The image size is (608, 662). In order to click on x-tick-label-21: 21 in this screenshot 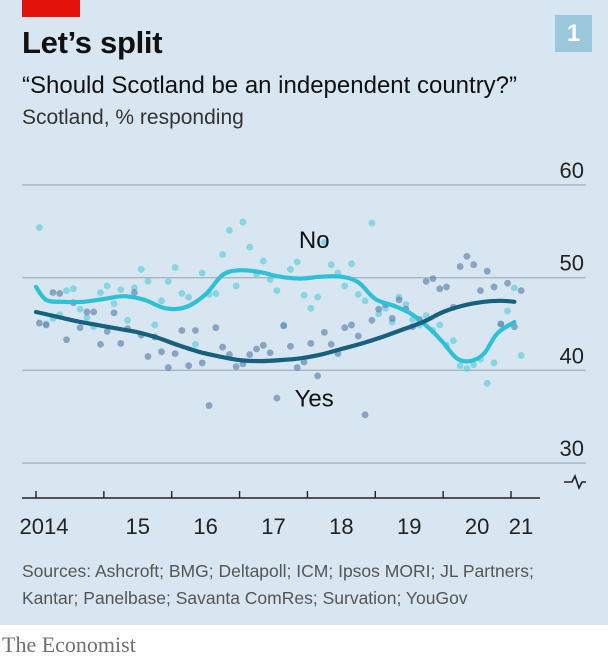, I will do `click(521, 526)`.